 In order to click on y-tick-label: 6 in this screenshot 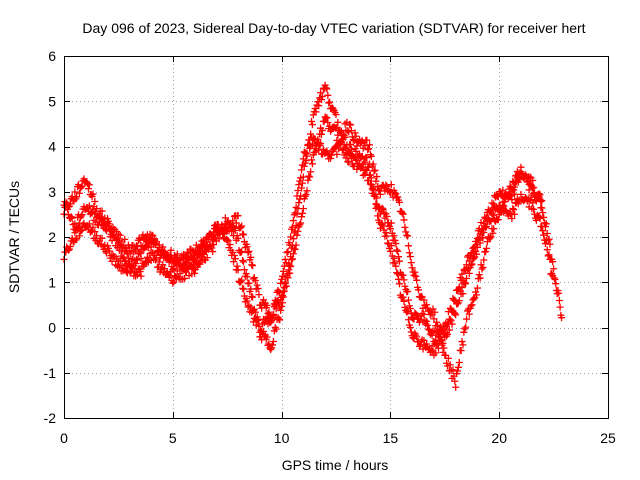, I will do `click(52, 56)`.